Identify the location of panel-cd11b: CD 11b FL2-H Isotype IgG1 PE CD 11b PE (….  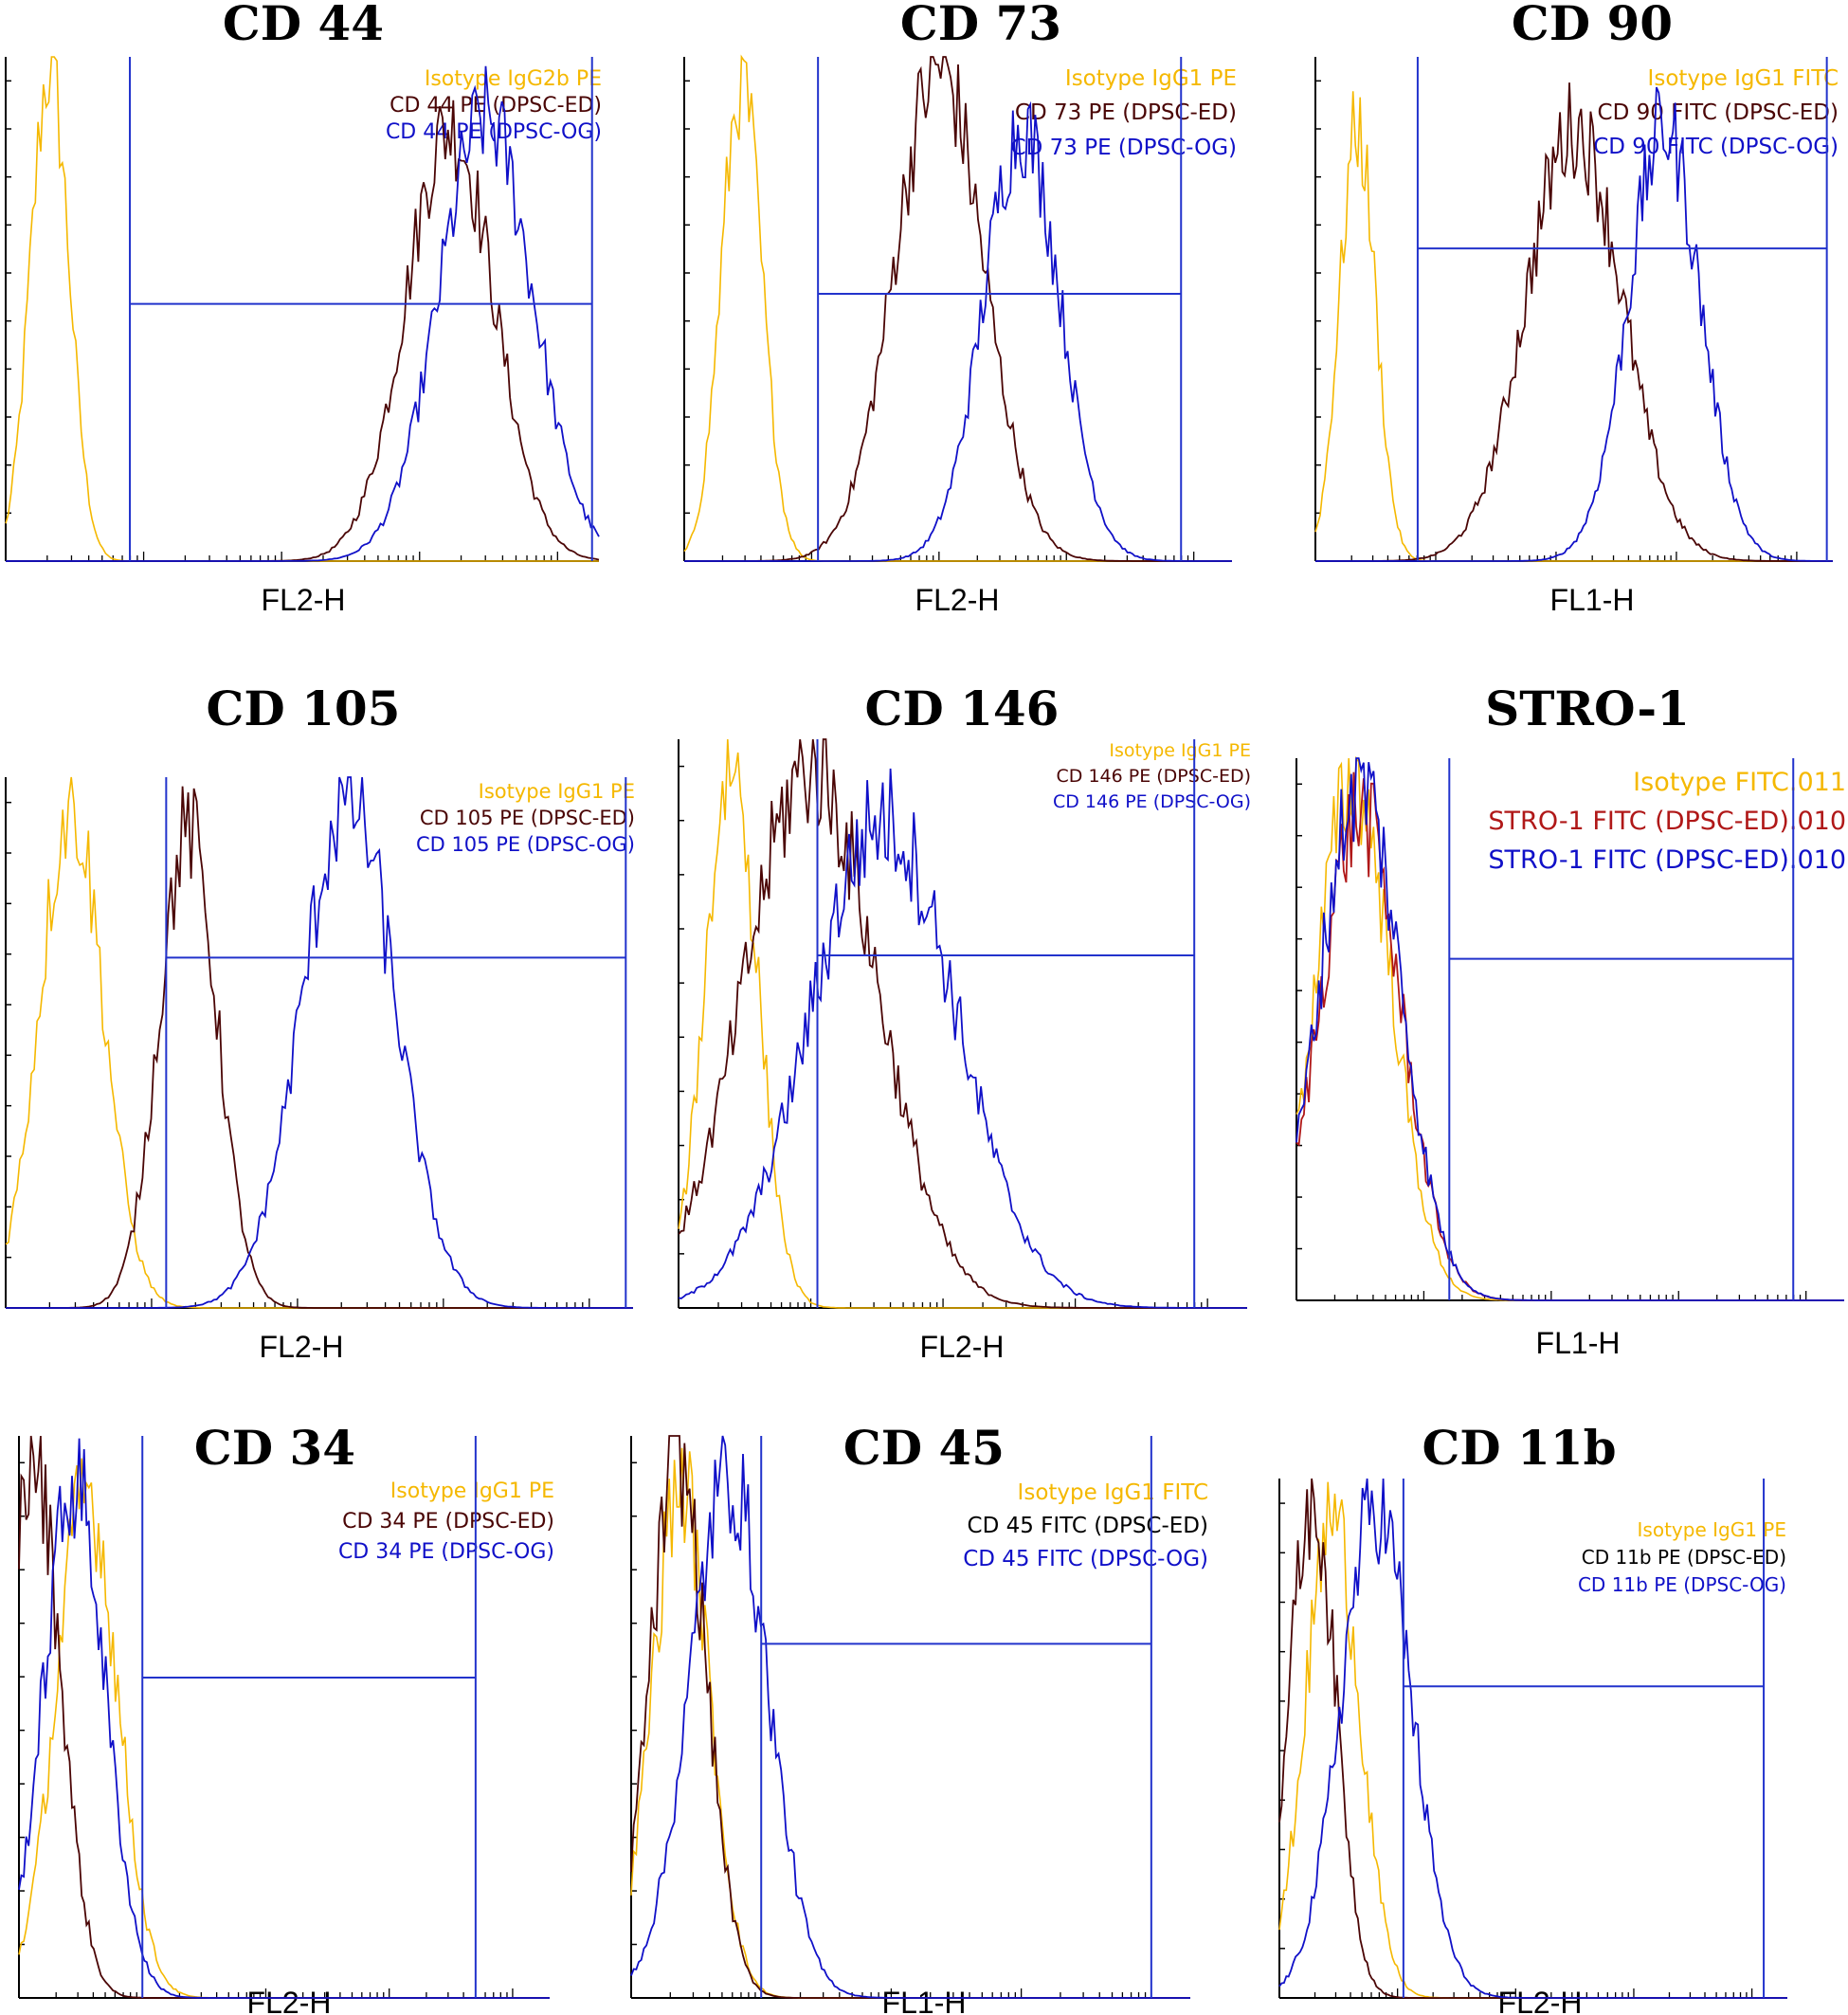
(1604, 1718).